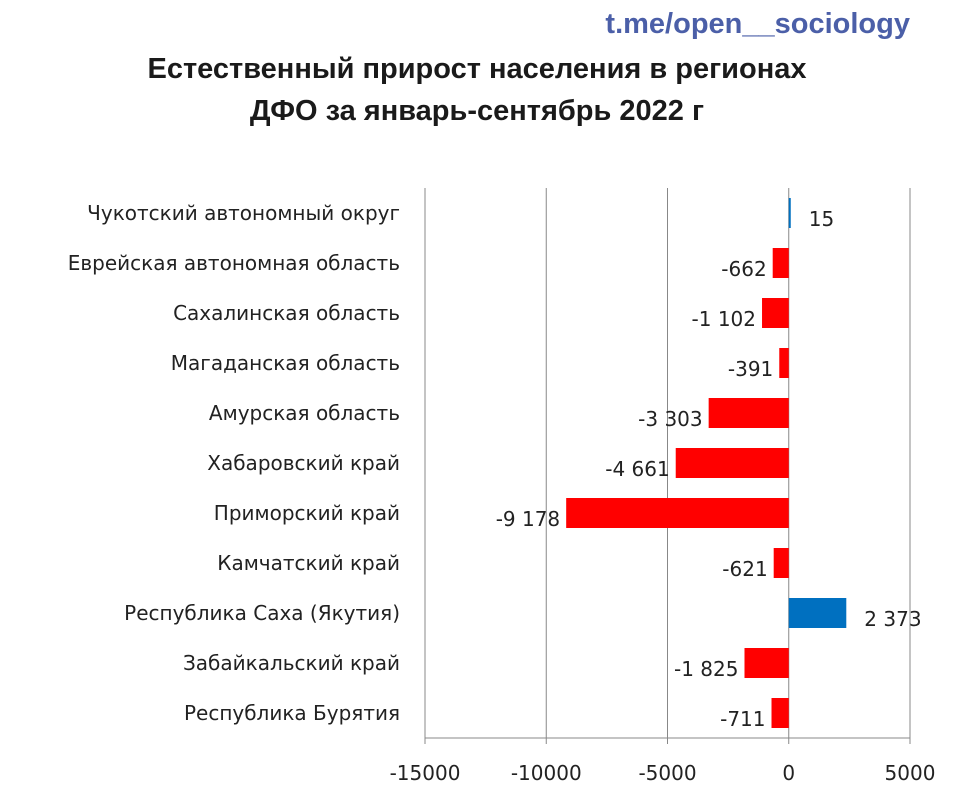 The height and width of the screenshot is (810, 954). Describe the element at coordinates (910, 773) in the screenshot. I see `x-tick-label: 5000` at that location.